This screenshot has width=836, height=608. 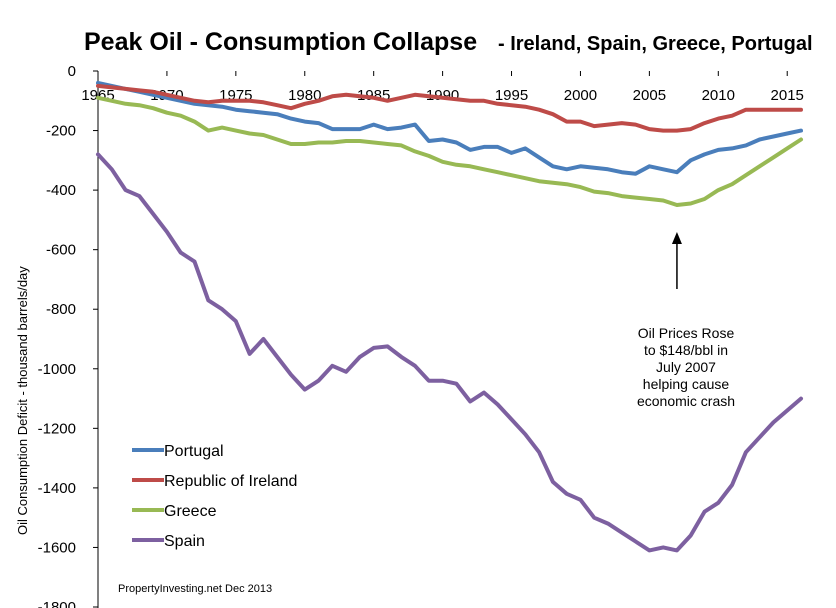 What do you see at coordinates (184, 541) in the screenshot?
I see `legend-label: Spain` at bounding box center [184, 541].